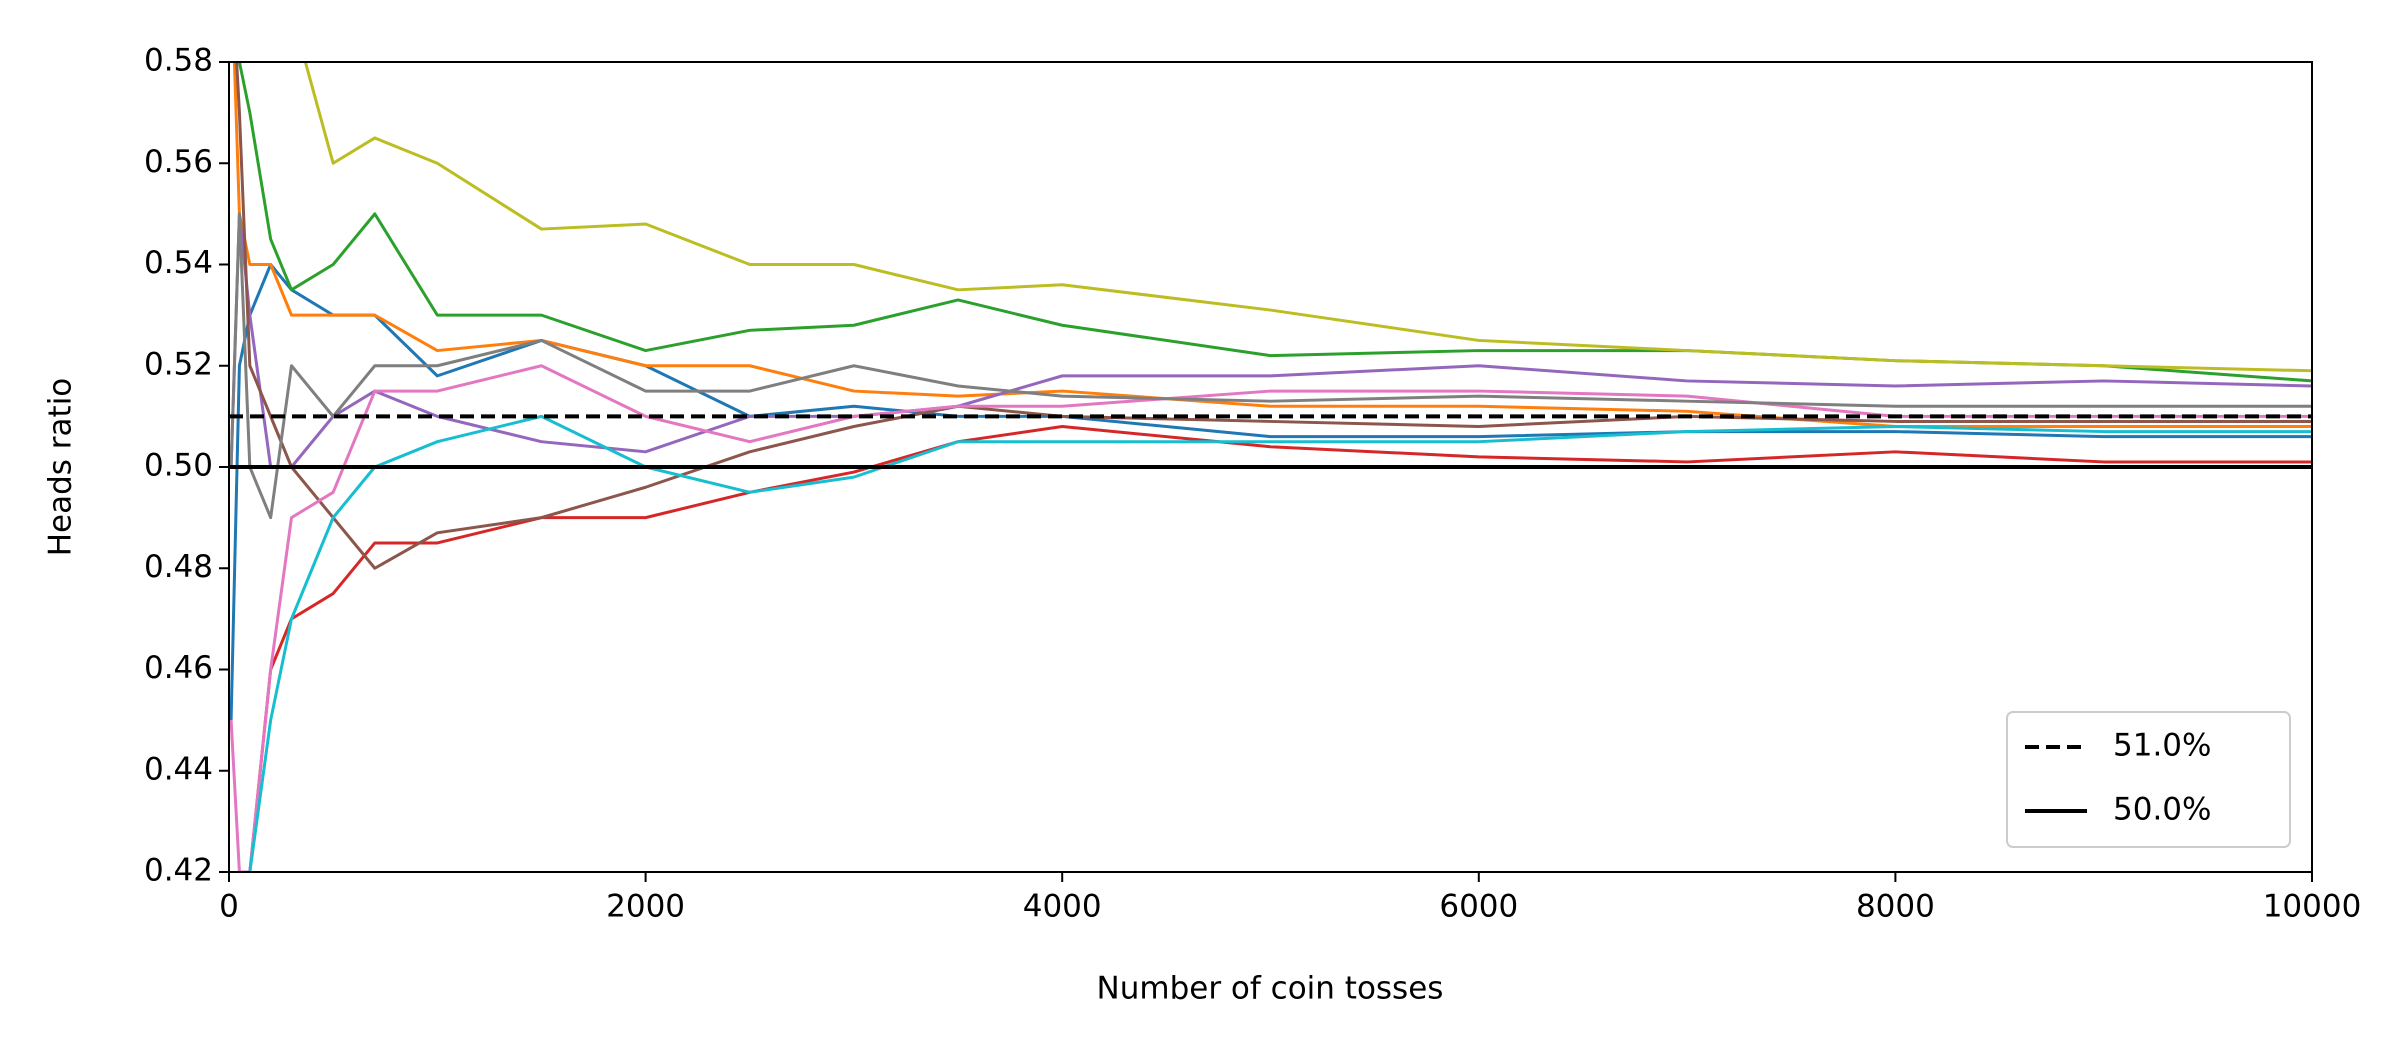  Describe the element at coordinates (2312, 907) in the screenshot. I see `x-tick-label: 10000` at that location.